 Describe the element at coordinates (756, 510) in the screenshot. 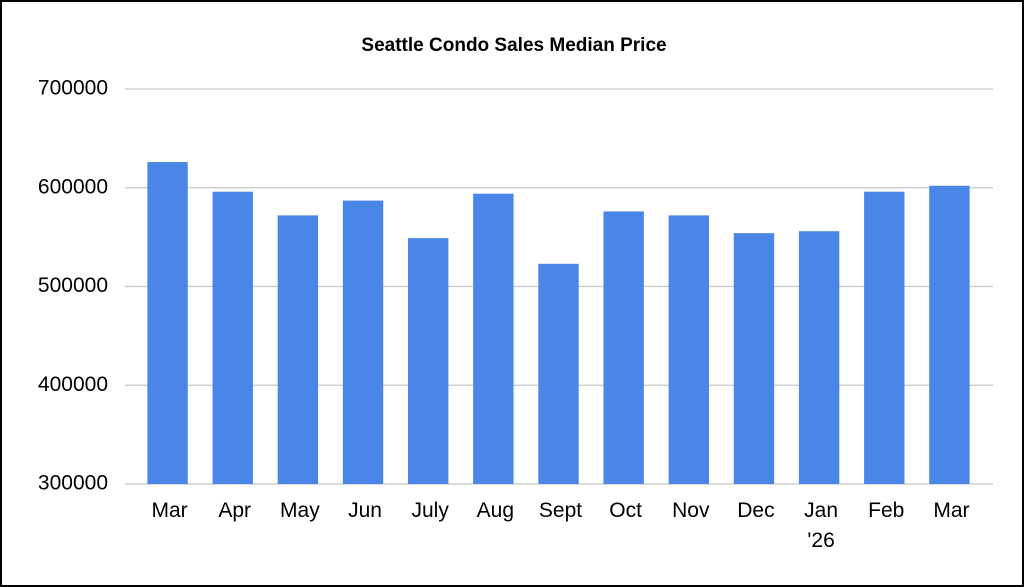

I see `x-tick-label: Dec` at that location.